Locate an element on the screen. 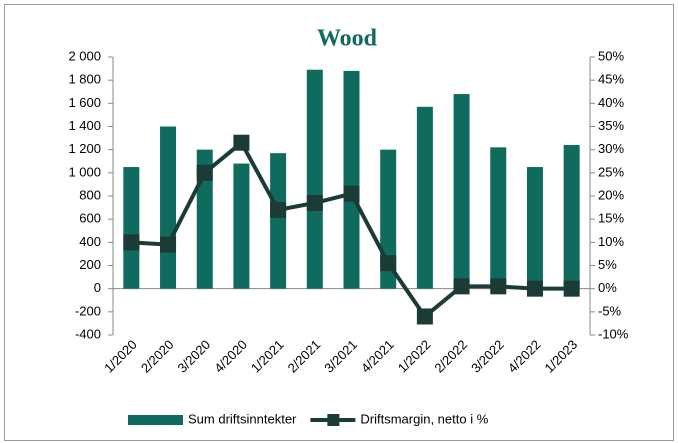  y2-tick-label: -5% is located at coordinates (610, 310).